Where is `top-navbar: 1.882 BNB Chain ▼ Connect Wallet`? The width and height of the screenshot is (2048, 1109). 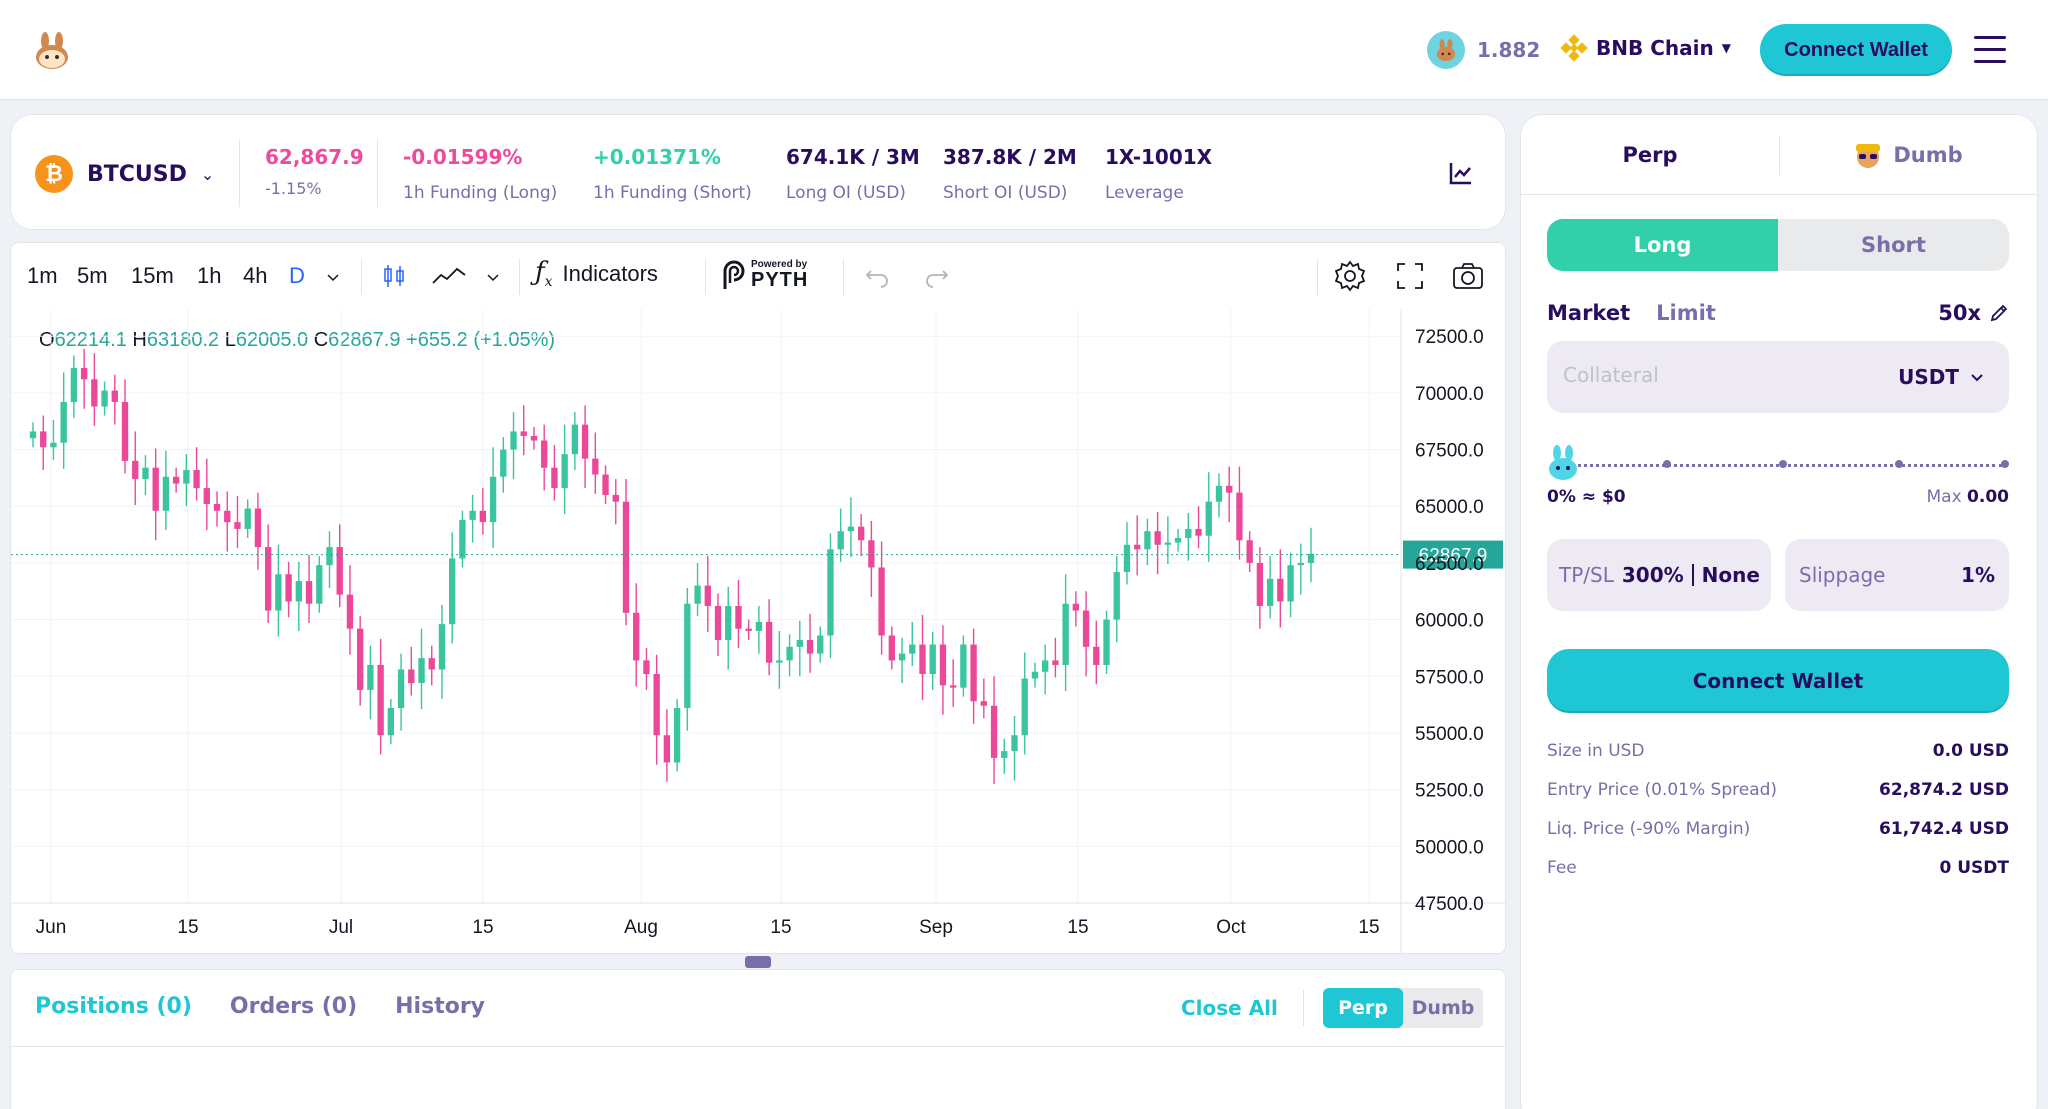
top-navbar: 1.882 BNB Chain ▼ Connect Wallet is located at coordinates (1024, 50).